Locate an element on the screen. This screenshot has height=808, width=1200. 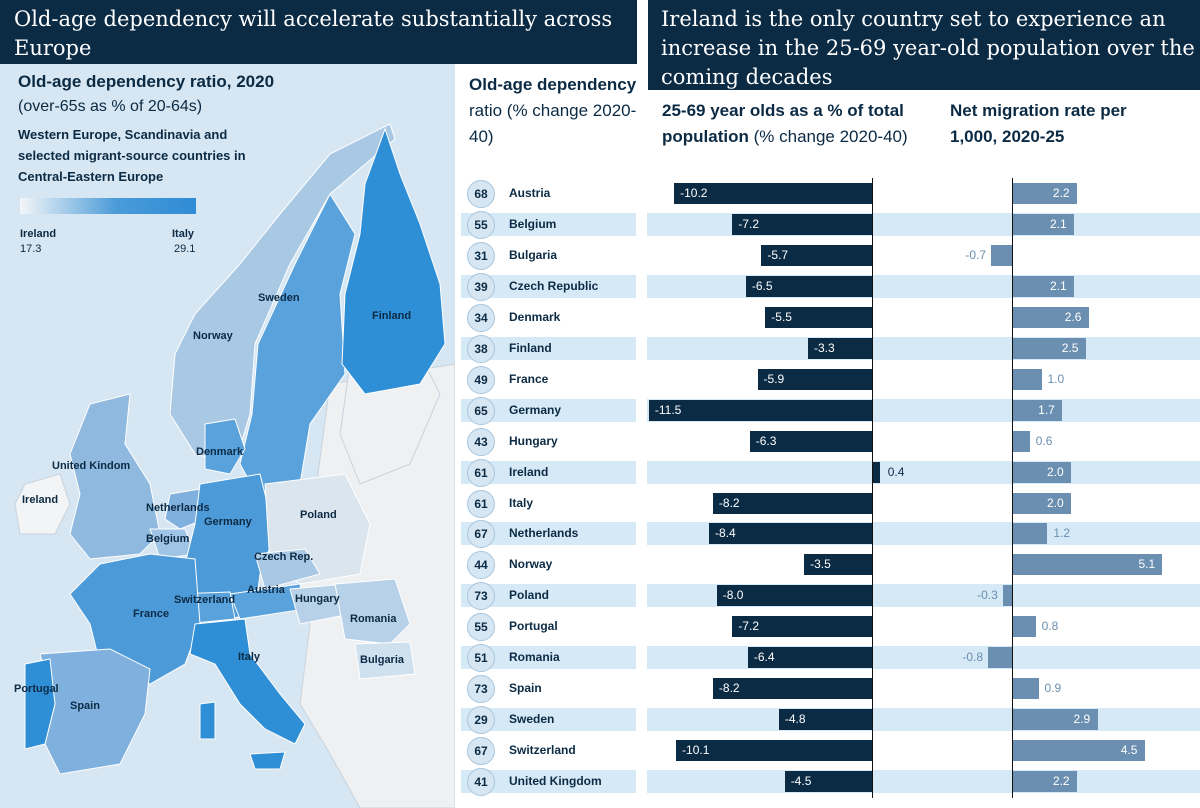
migration-label: 5.1 is located at coordinates (1147, 564).